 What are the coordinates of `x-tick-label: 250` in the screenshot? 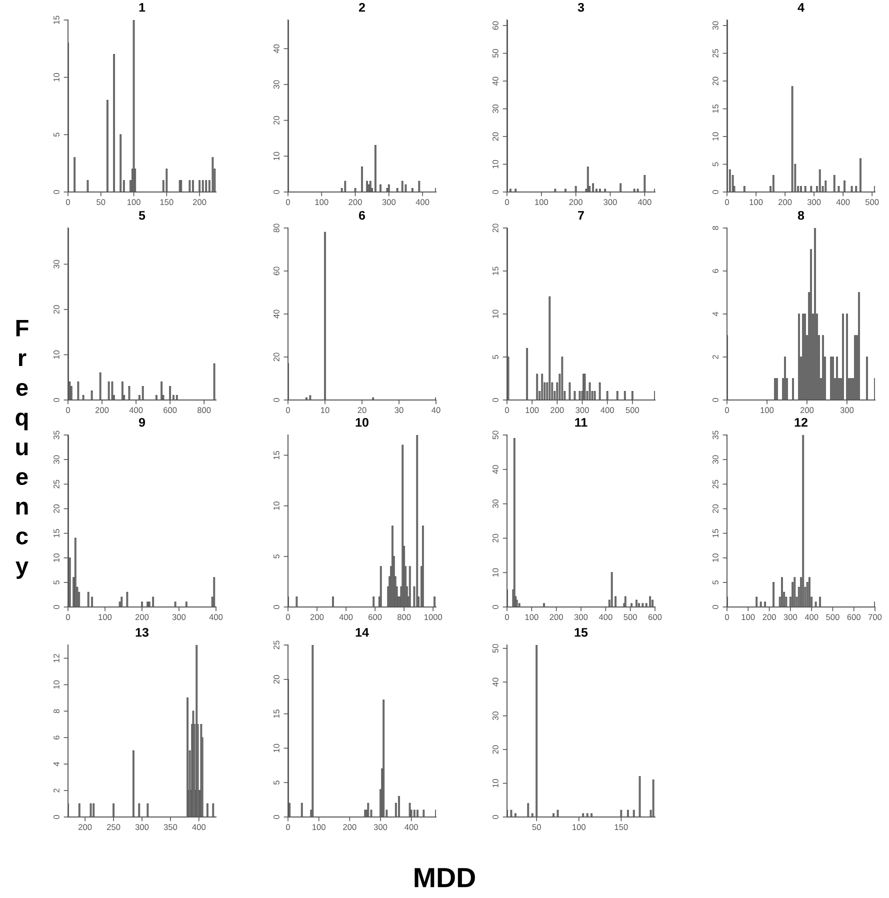 It's located at (113, 827).